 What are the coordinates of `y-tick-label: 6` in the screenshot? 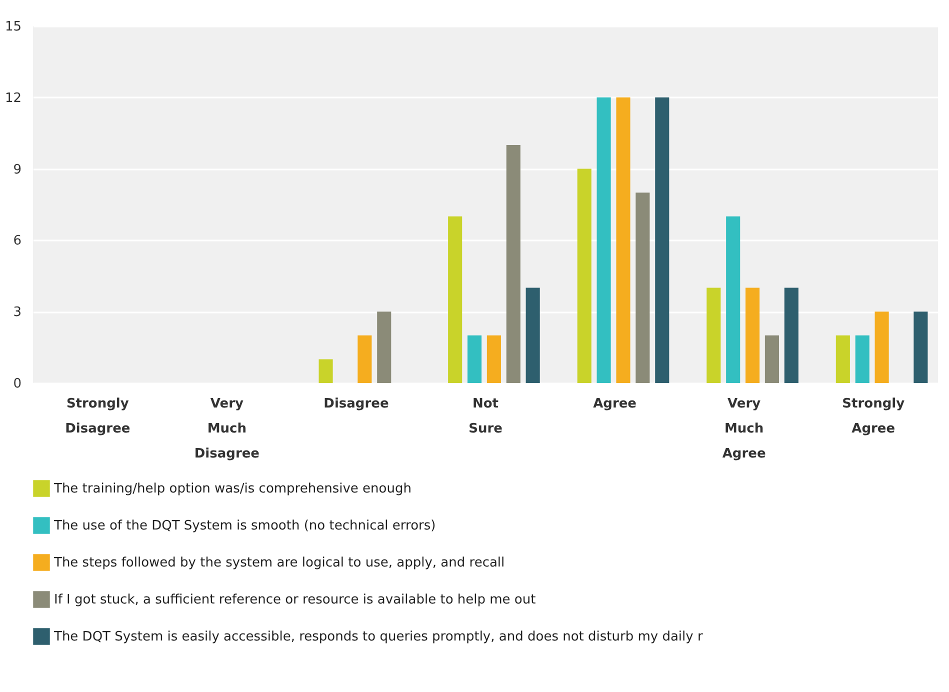 It's located at (17, 241).